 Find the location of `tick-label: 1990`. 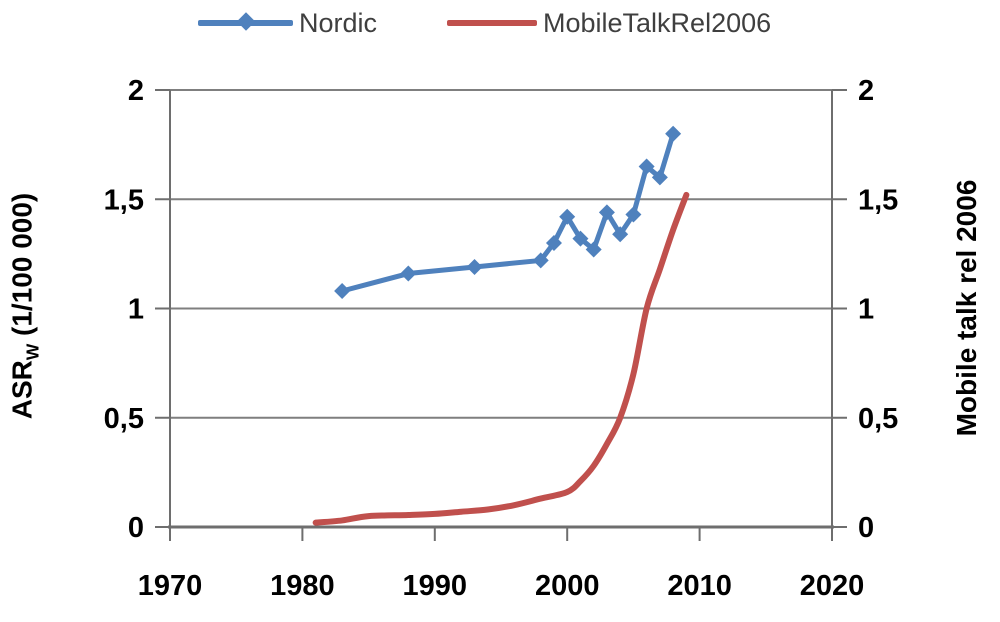

tick-label: 1990 is located at coordinates (435, 586).